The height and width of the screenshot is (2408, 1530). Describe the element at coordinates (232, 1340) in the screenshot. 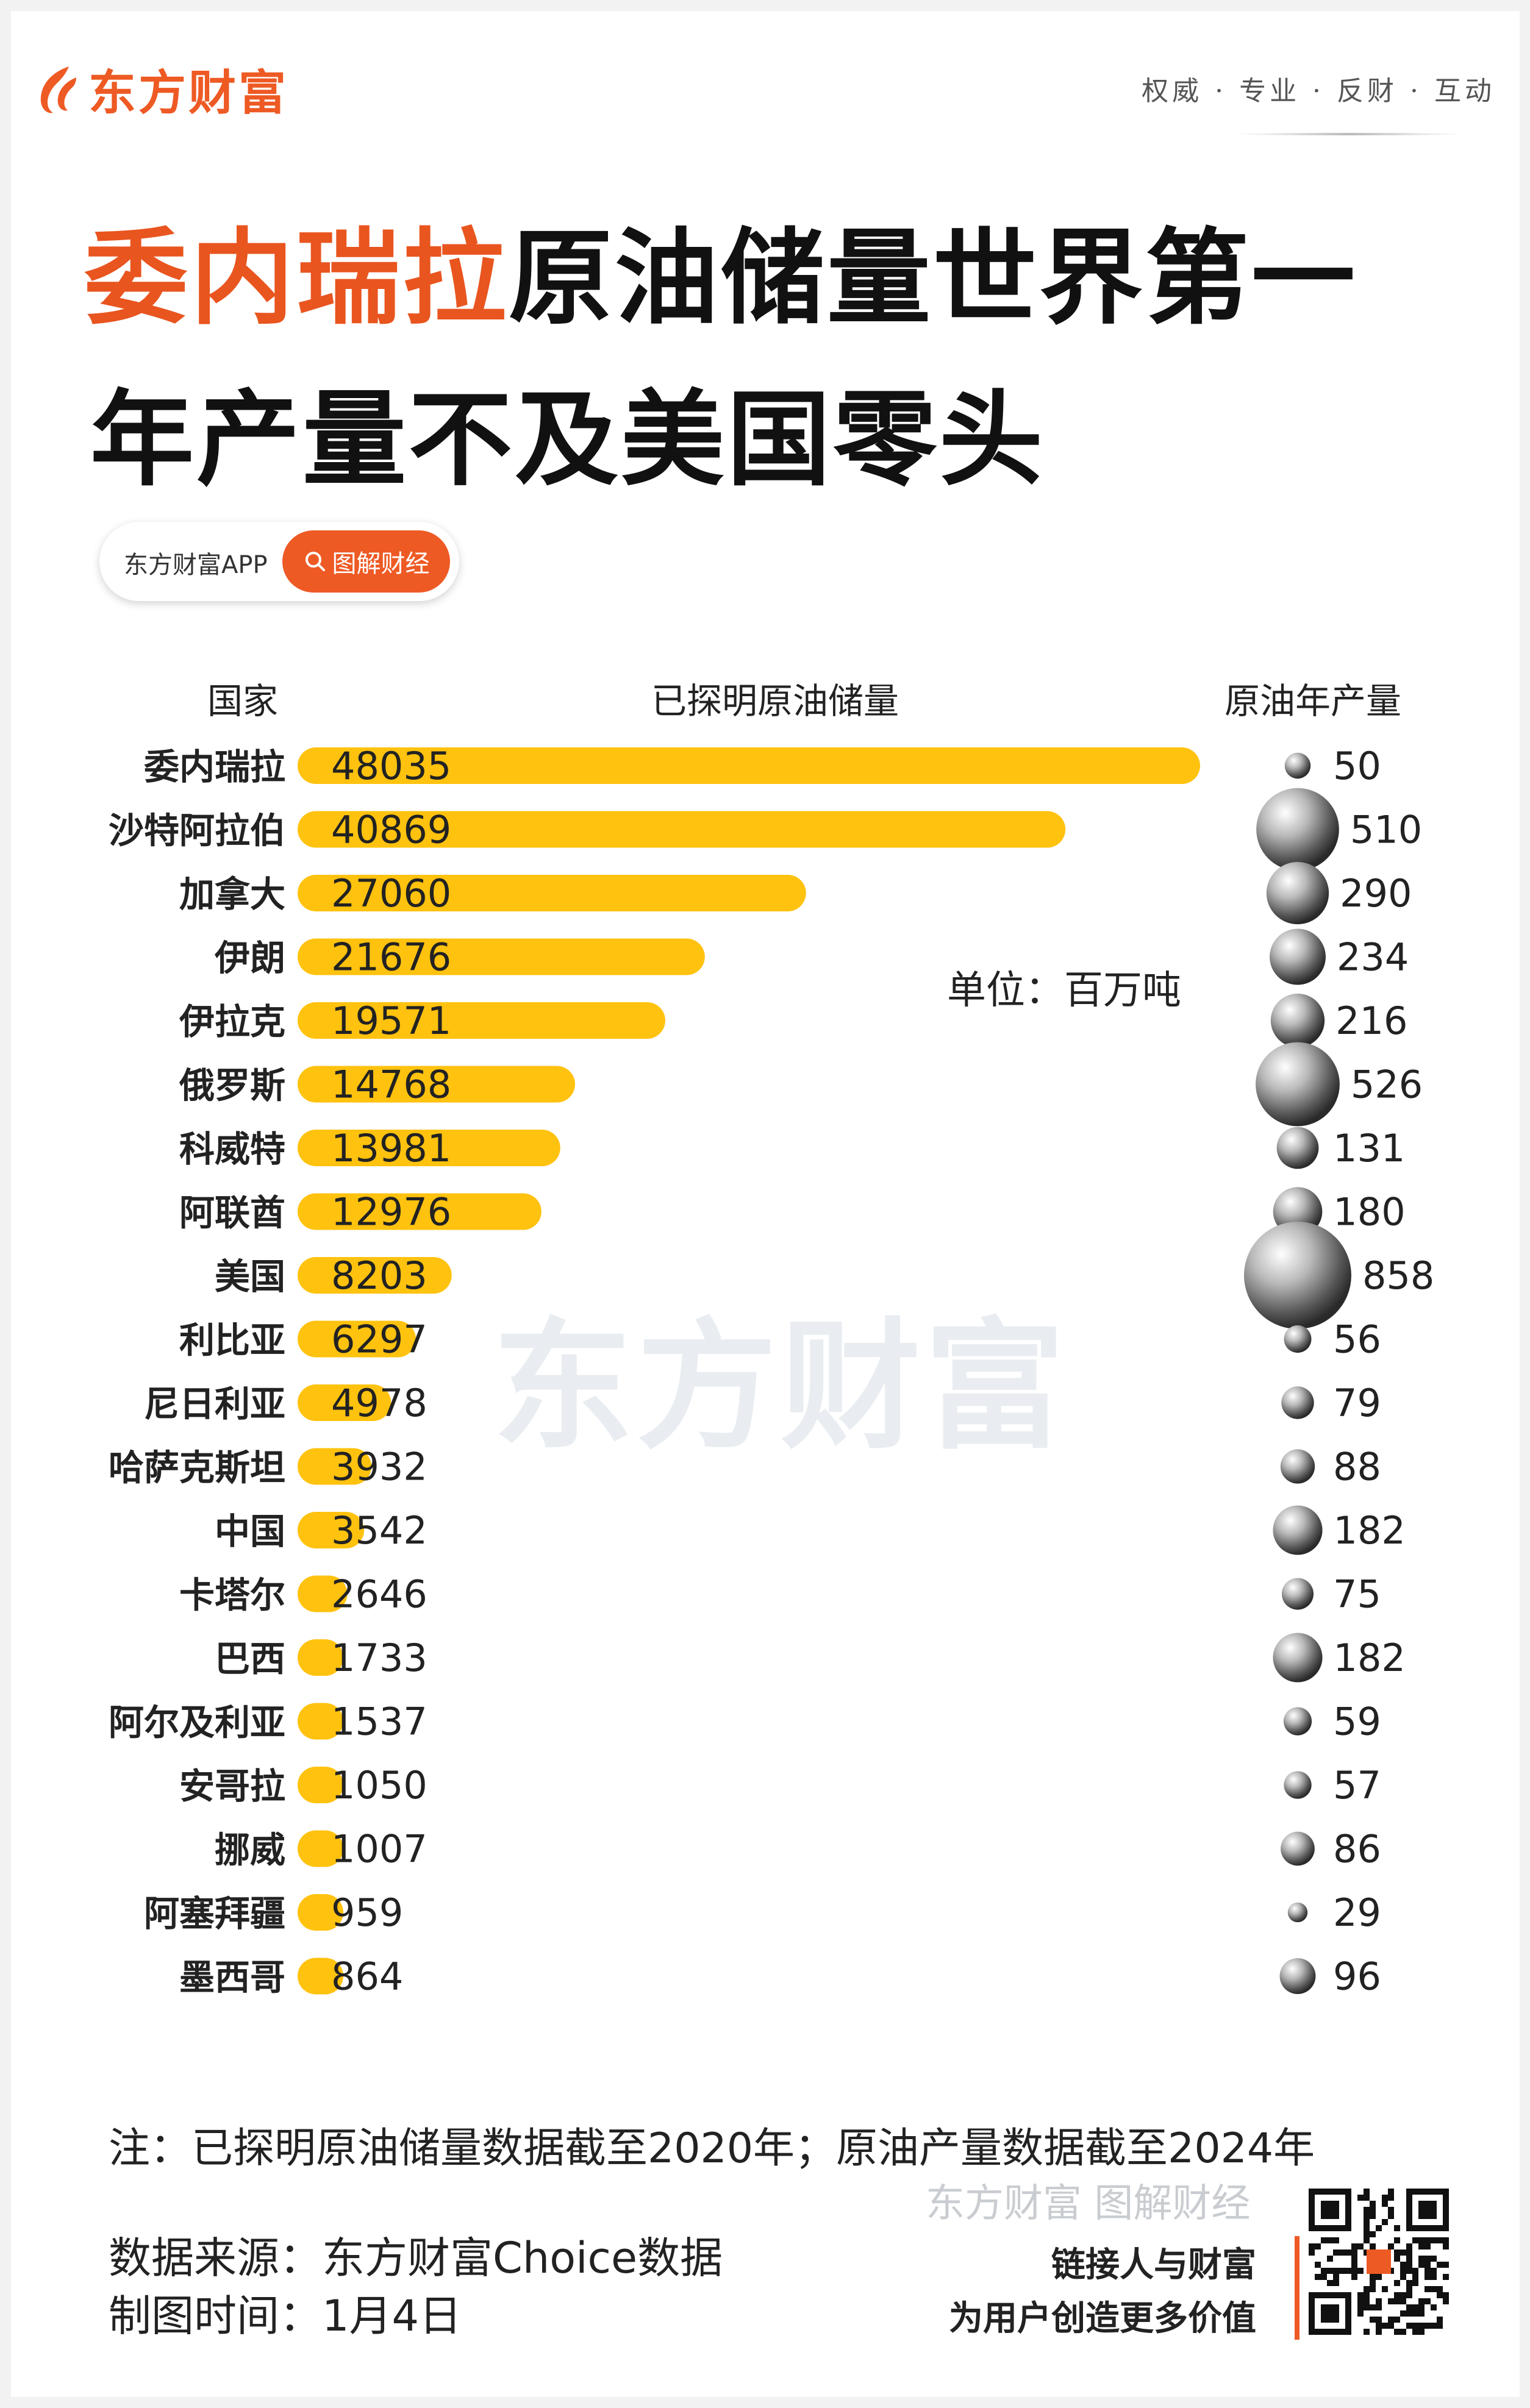

I see `country-label: 利比亚` at that location.